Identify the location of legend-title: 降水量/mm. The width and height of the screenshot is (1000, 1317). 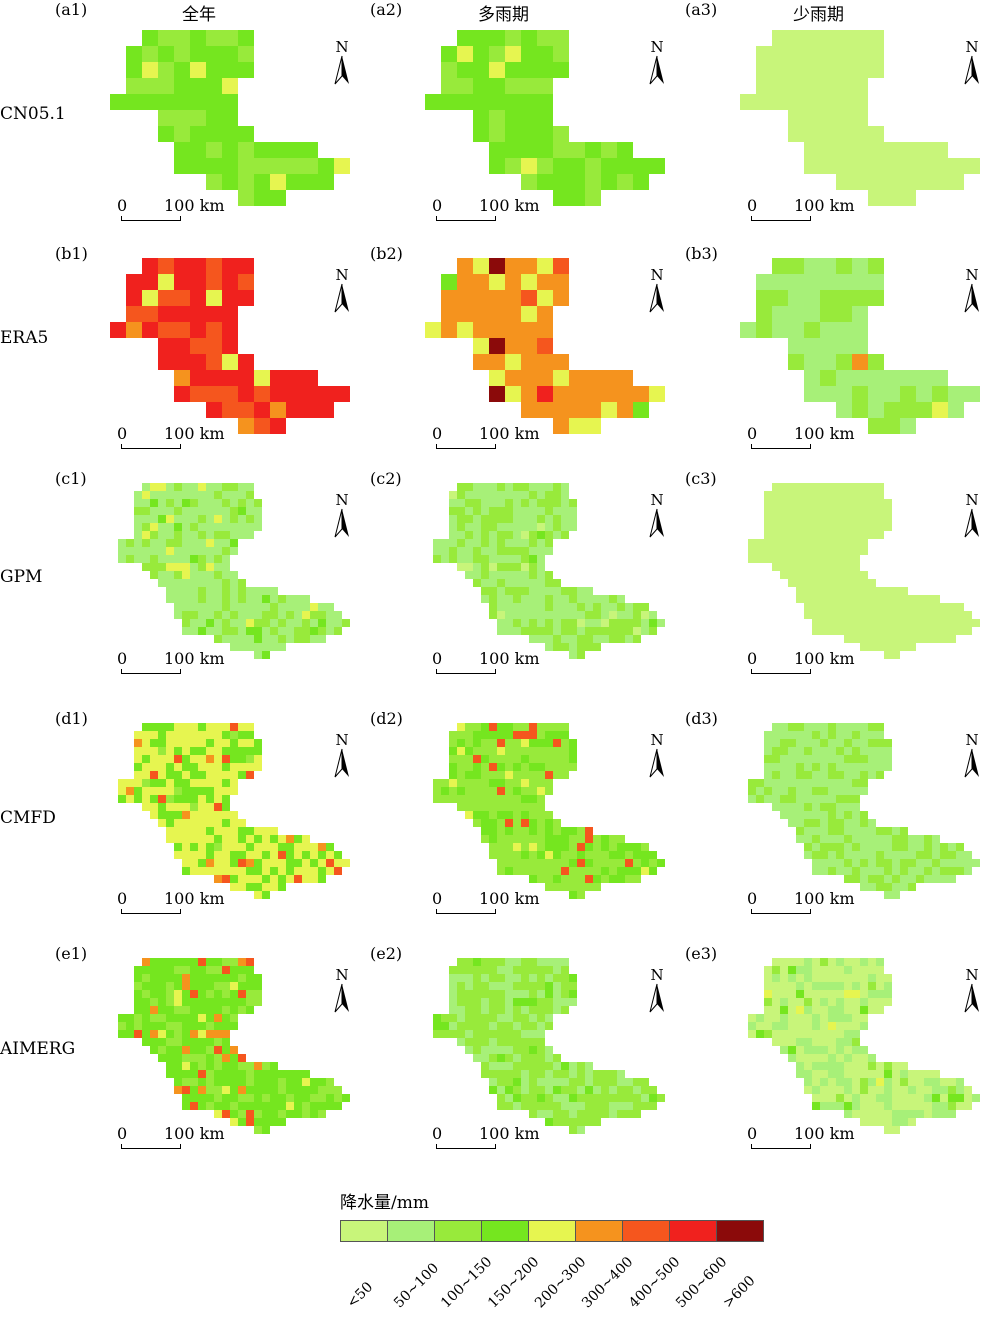
(384, 1203).